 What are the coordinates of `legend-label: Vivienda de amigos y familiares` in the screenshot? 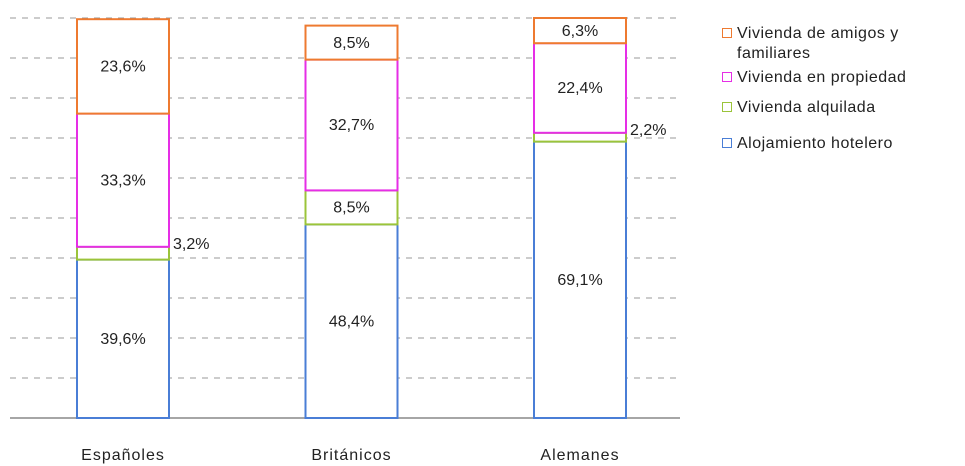 It's located at (818, 43).